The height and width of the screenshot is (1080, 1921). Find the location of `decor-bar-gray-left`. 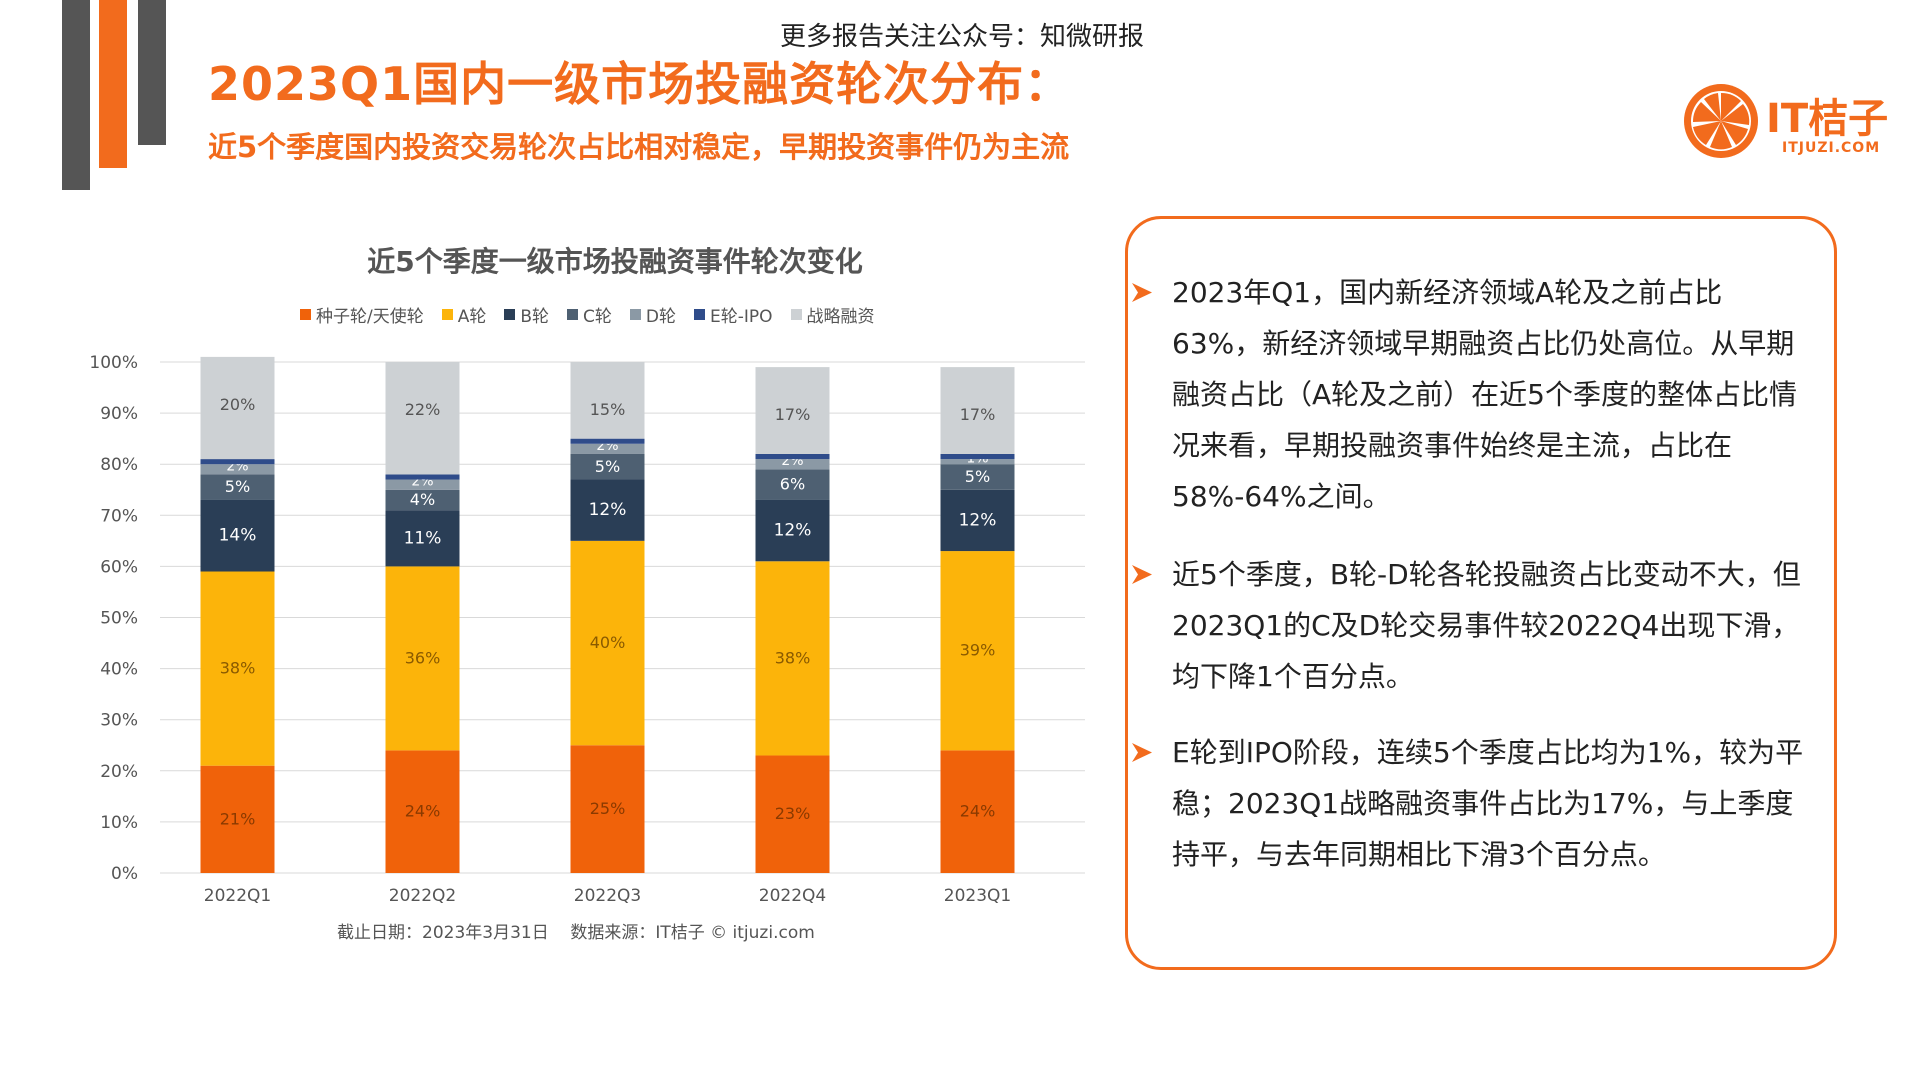

decor-bar-gray-left is located at coordinates (76, 95).